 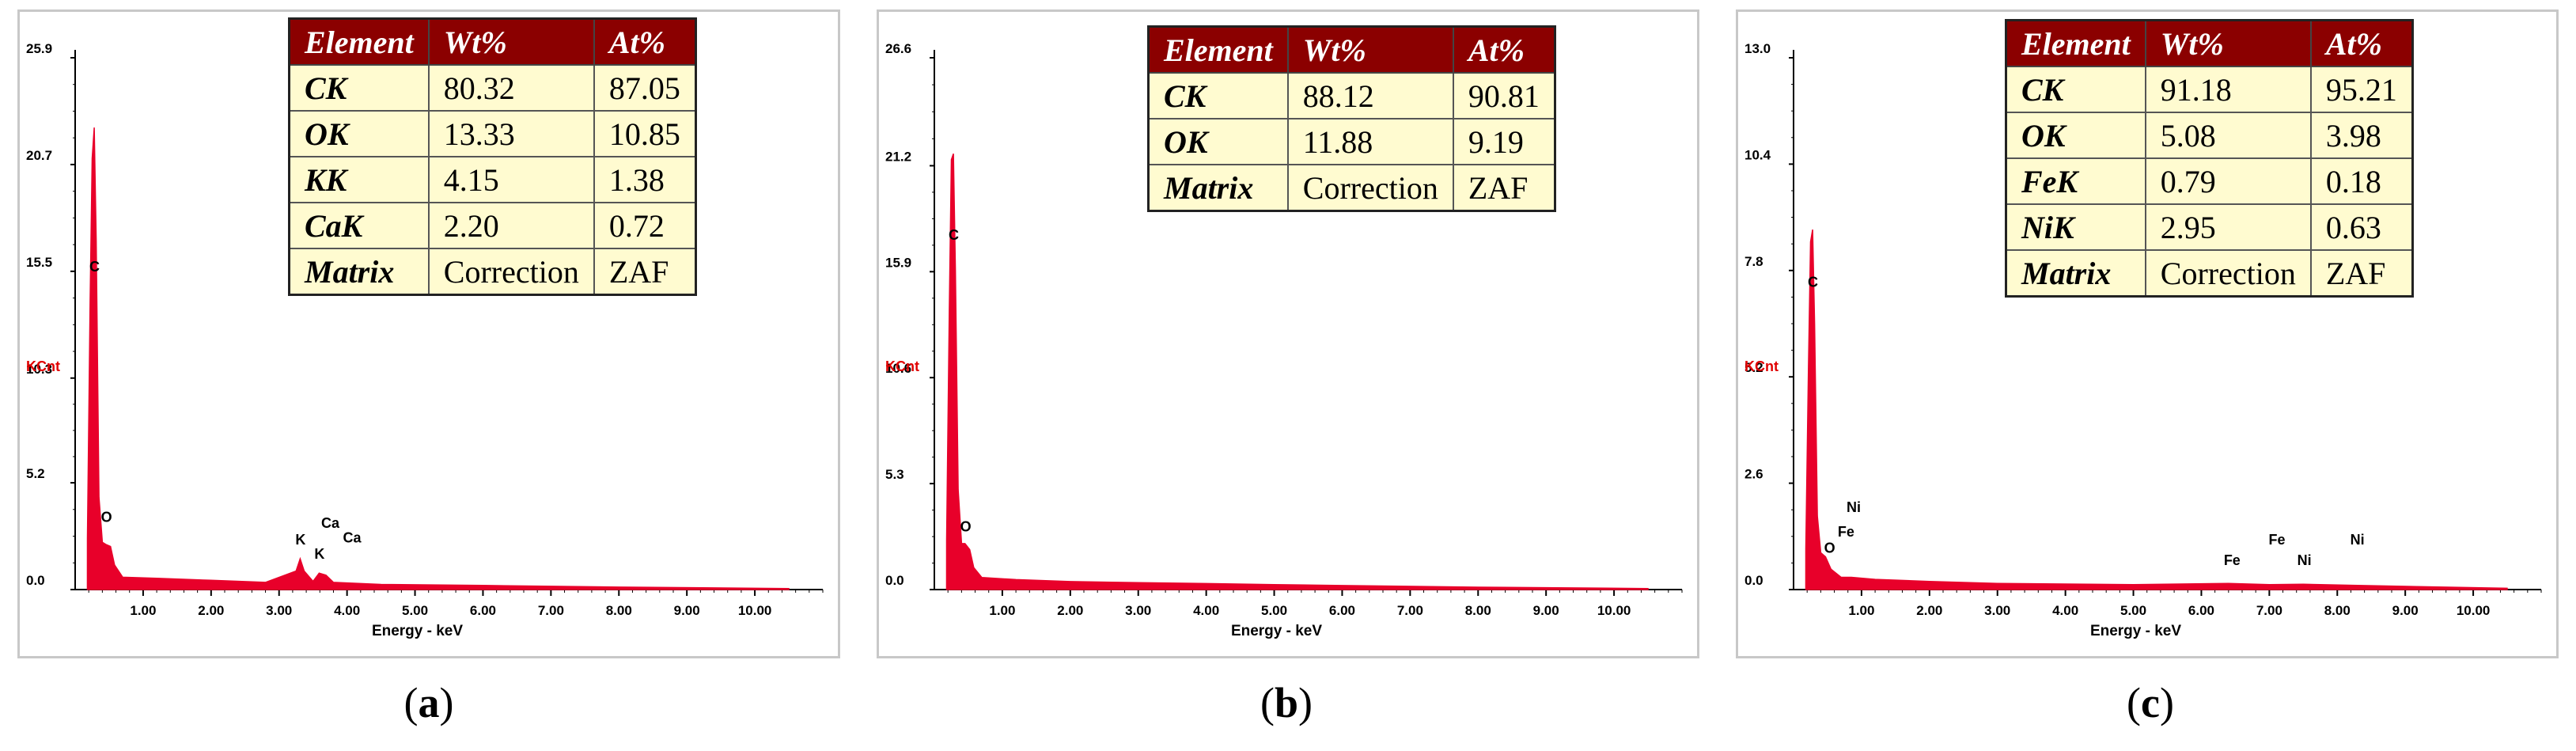 I want to click on table-row: NiK 2.95 0.63, so click(x=2209, y=227).